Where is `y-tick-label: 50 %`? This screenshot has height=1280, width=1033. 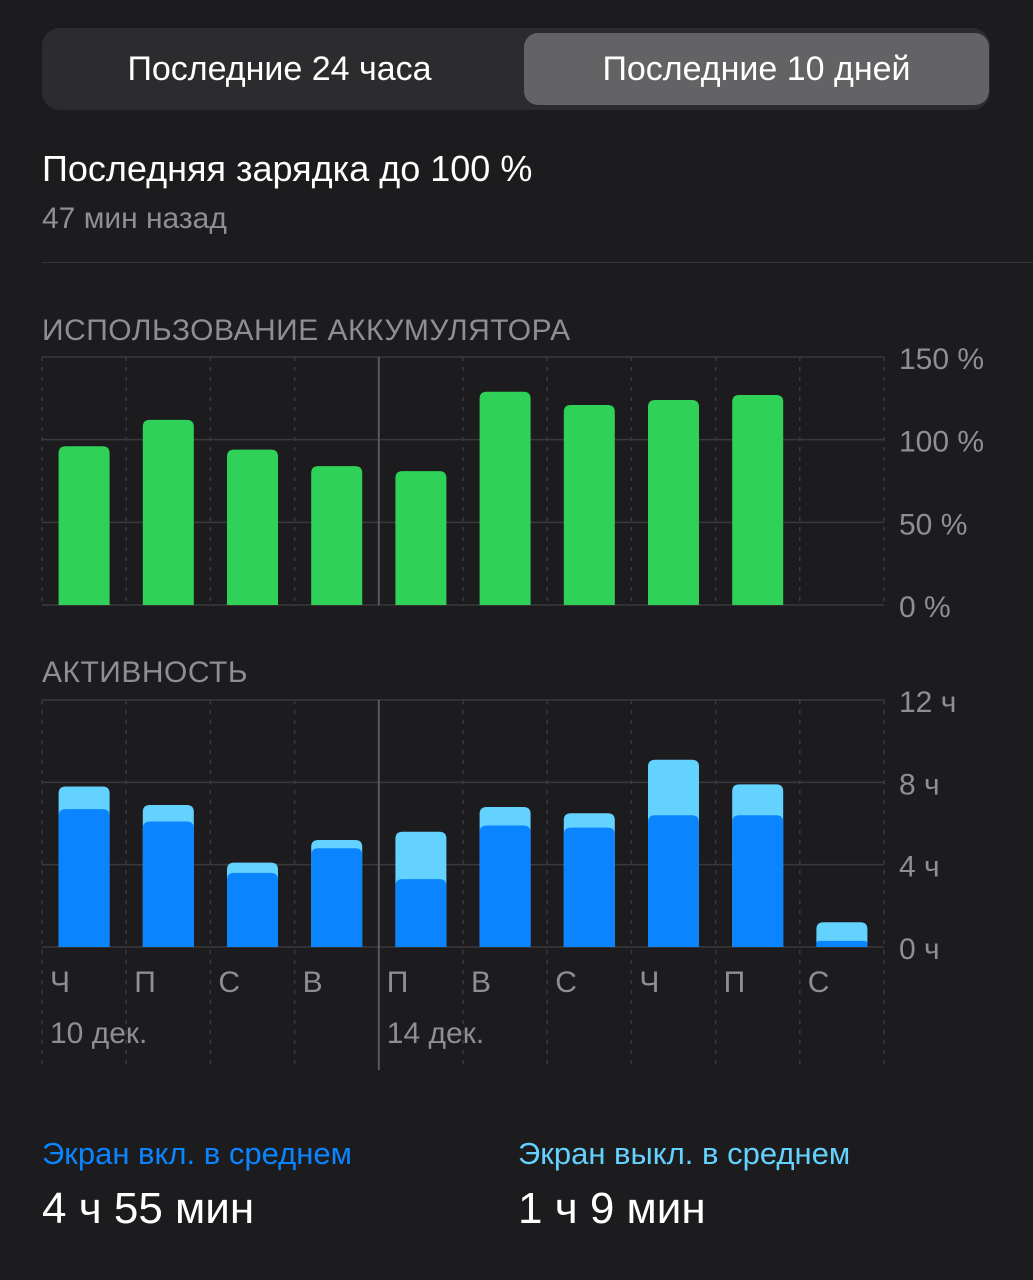
y-tick-label: 50 % is located at coordinates (933, 524).